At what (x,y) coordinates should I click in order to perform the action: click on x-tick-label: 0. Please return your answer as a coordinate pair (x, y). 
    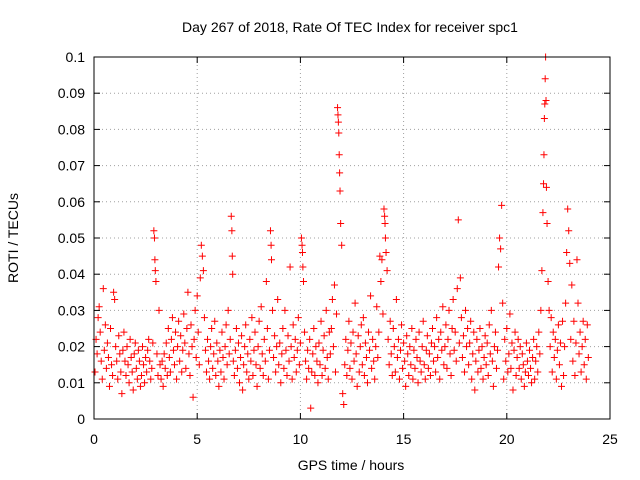
    Looking at the image, I should click on (94, 439).